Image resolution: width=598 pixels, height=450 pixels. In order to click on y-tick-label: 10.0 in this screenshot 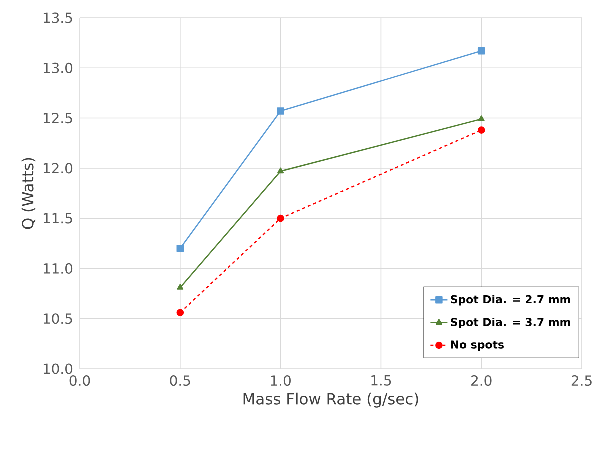, I will do `click(58, 369)`.